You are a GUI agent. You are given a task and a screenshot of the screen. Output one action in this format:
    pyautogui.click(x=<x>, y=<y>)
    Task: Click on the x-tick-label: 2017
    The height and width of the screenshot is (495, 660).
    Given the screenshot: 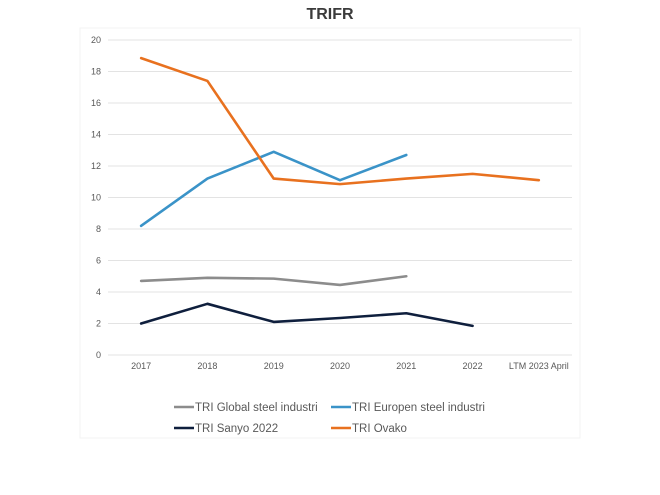 What is the action you would take?
    pyautogui.click(x=141, y=366)
    